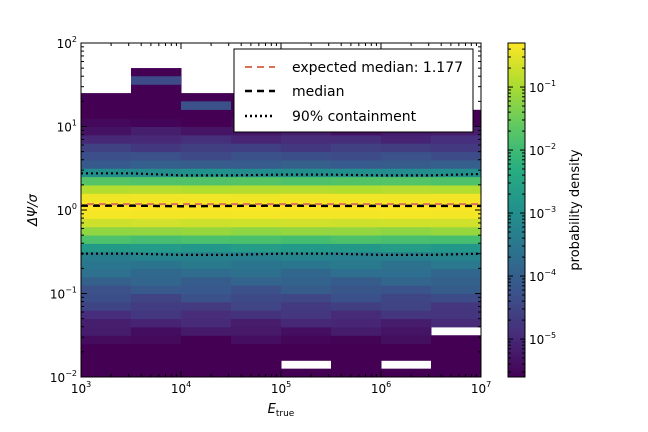  What do you see at coordinates (542, 339) in the screenshot?
I see `colorbar-tick-label: 10−5` at bounding box center [542, 339].